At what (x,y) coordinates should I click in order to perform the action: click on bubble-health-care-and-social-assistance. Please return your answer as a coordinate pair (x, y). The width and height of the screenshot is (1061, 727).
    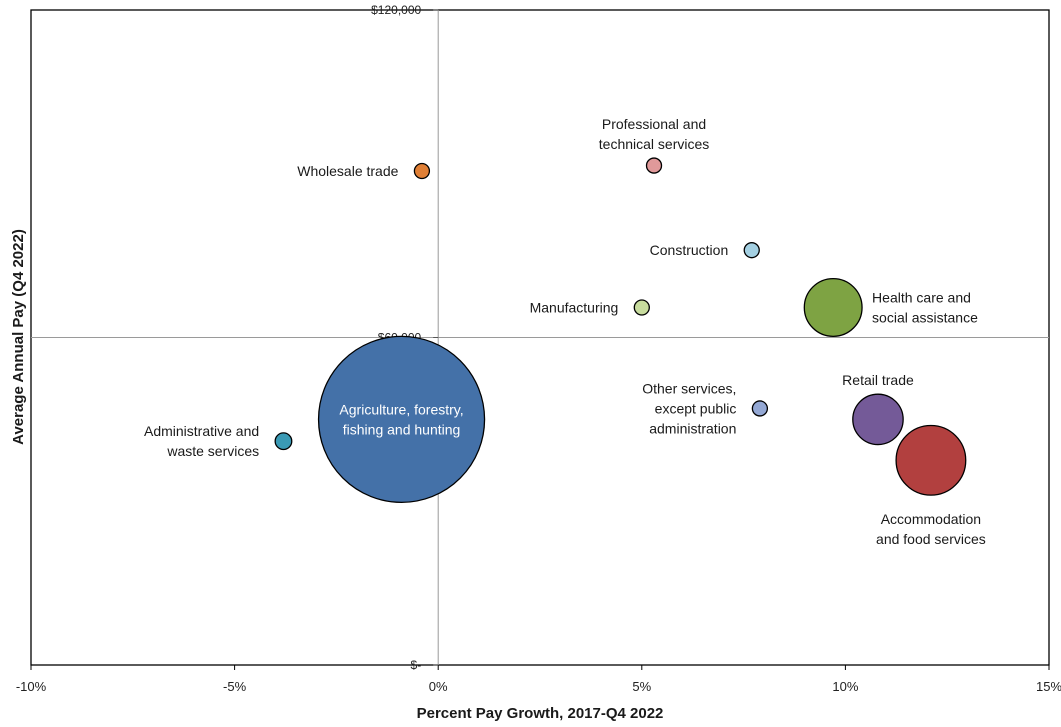
    Looking at the image, I should click on (833, 307).